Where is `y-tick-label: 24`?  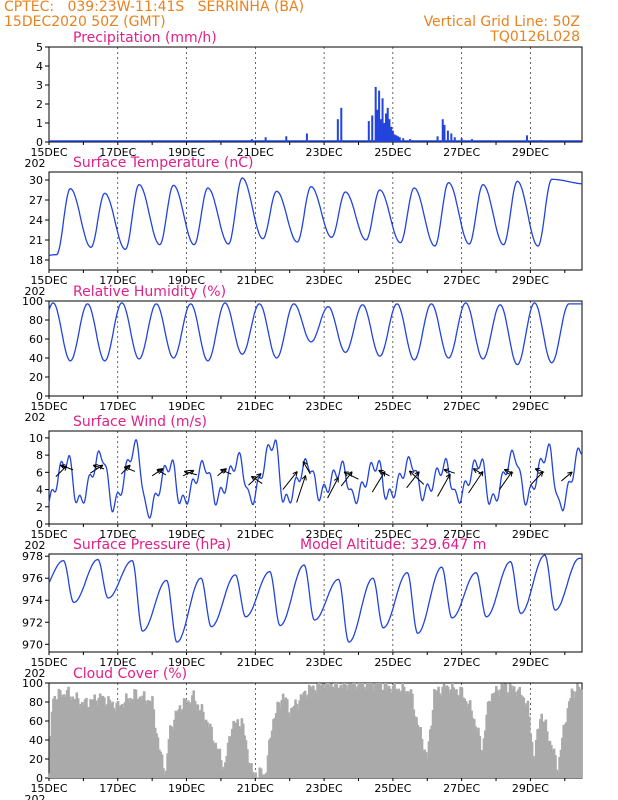
y-tick-label: 24 is located at coordinates (36, 220).